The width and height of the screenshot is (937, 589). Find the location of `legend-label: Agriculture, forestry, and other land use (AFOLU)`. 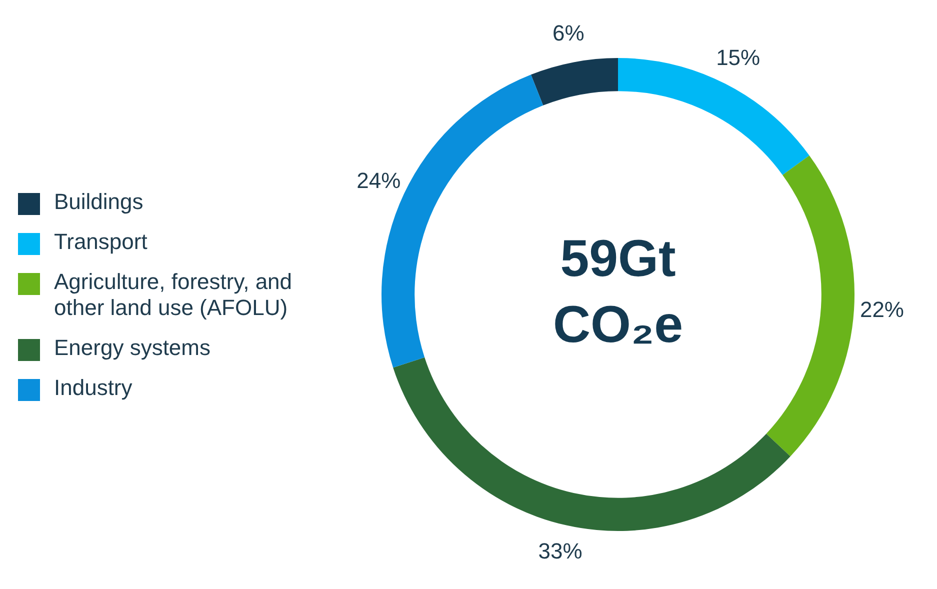

legend-label: Agriculture, forestry, and other land use (AFOLU) is located at coordinates (174, 294).